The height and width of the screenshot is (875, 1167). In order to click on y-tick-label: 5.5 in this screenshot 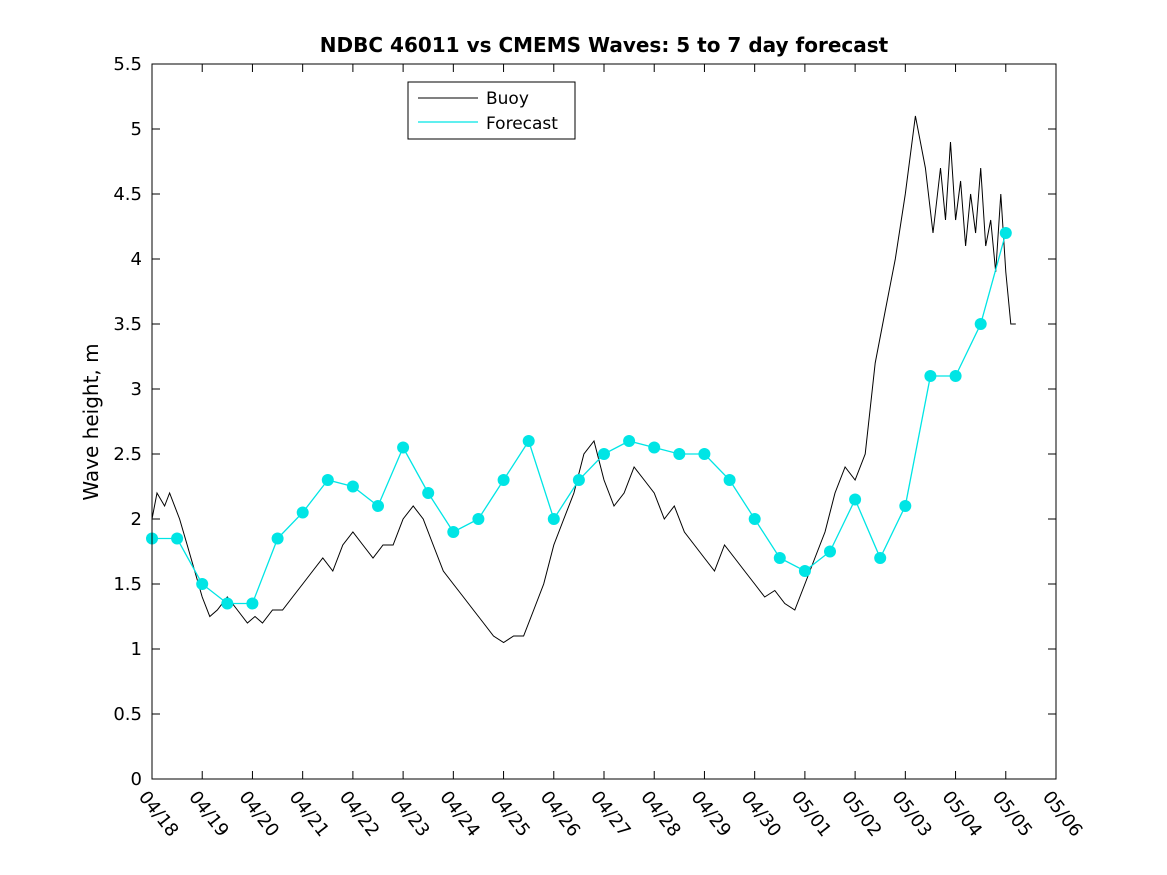, I will do `click(127, 64)`.